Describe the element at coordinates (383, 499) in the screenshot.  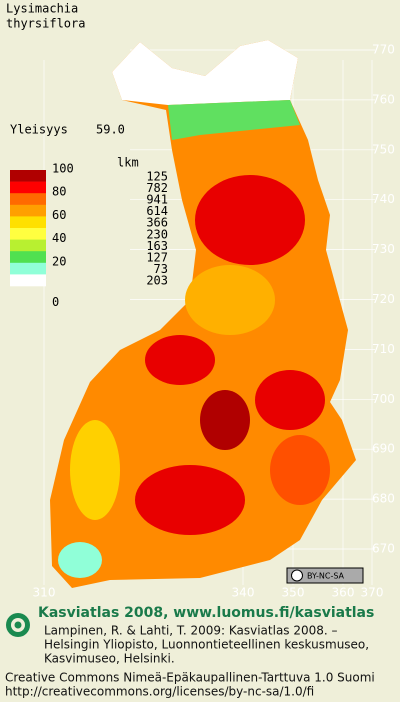
I see `northing-label: 680` at that location.